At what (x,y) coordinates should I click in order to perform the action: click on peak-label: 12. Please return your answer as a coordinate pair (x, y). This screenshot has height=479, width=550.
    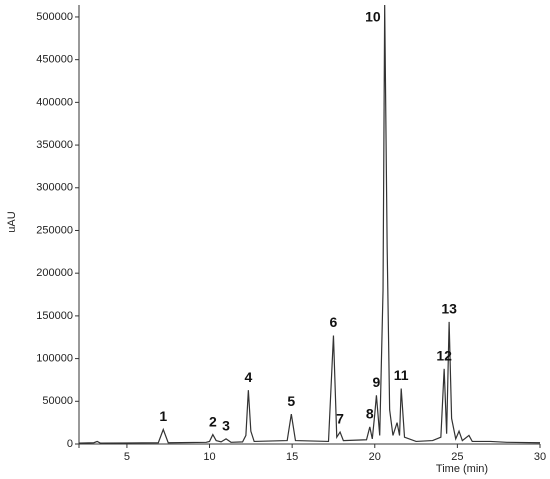
    Looking at the image, I should click on (444, 356).